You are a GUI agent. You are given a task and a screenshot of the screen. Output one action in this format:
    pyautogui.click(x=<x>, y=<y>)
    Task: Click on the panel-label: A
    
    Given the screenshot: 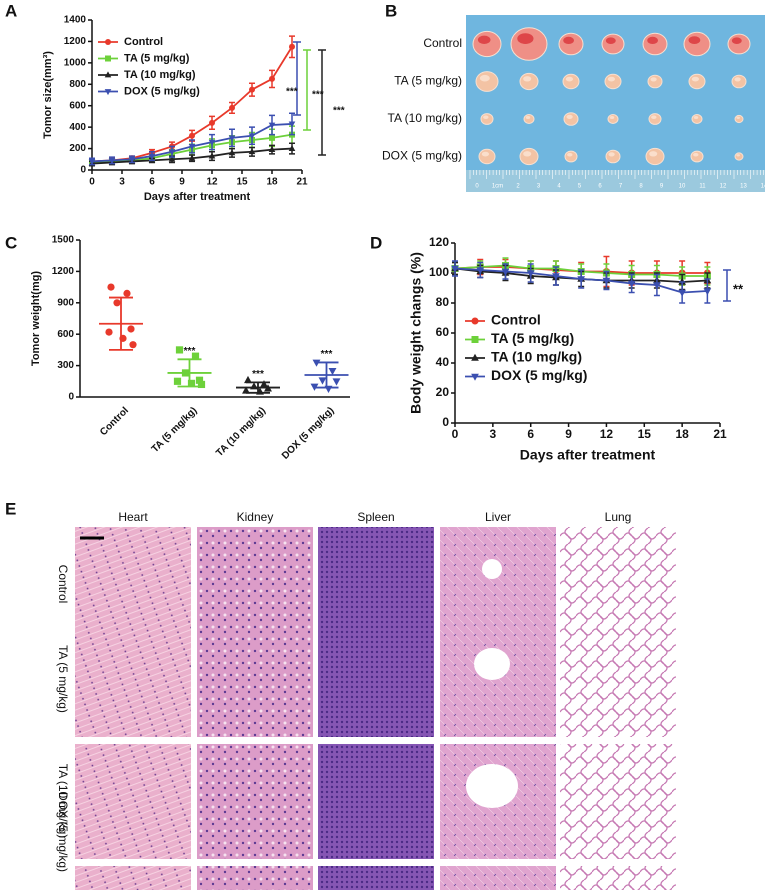 What is the action you would take?
    pyautogui.click(x=11, y=10)
    